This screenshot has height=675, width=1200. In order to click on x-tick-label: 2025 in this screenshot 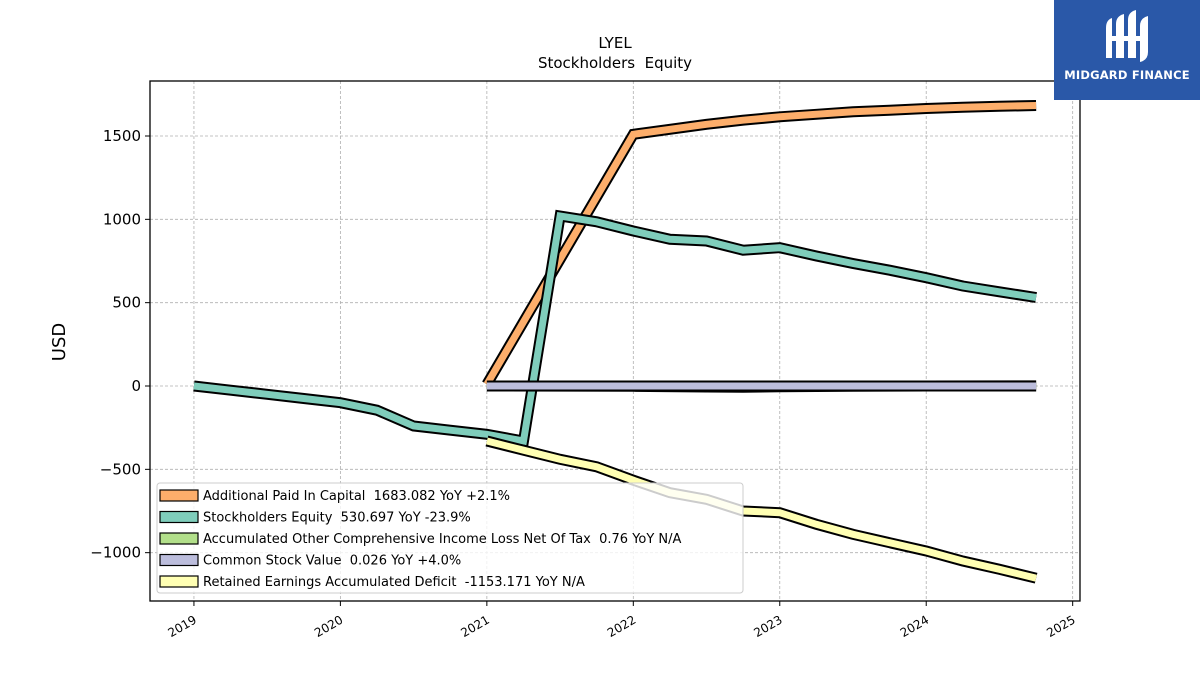, I will do `click(1060, 626)`.